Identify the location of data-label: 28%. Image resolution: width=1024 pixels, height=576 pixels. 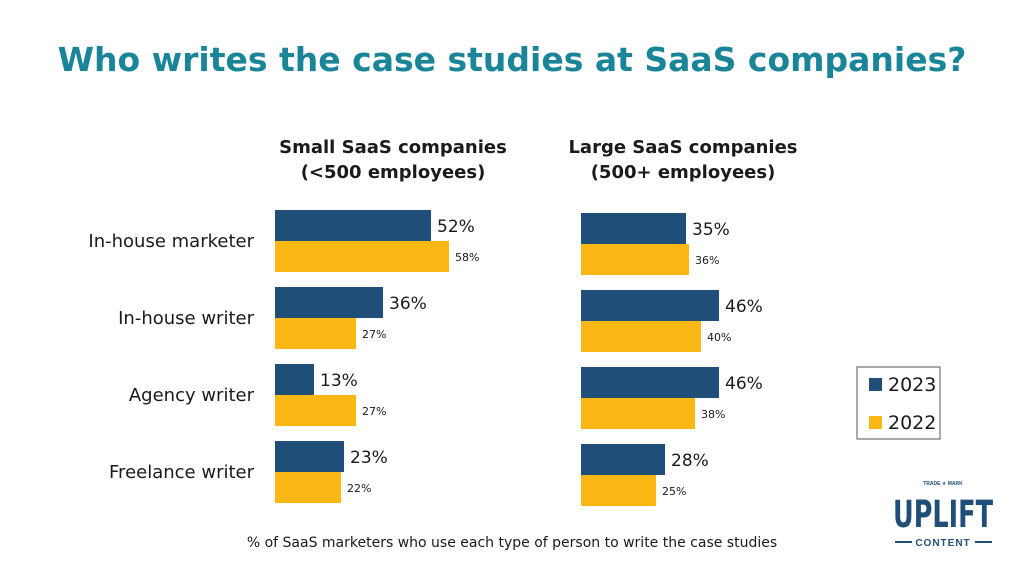
(690, 461).